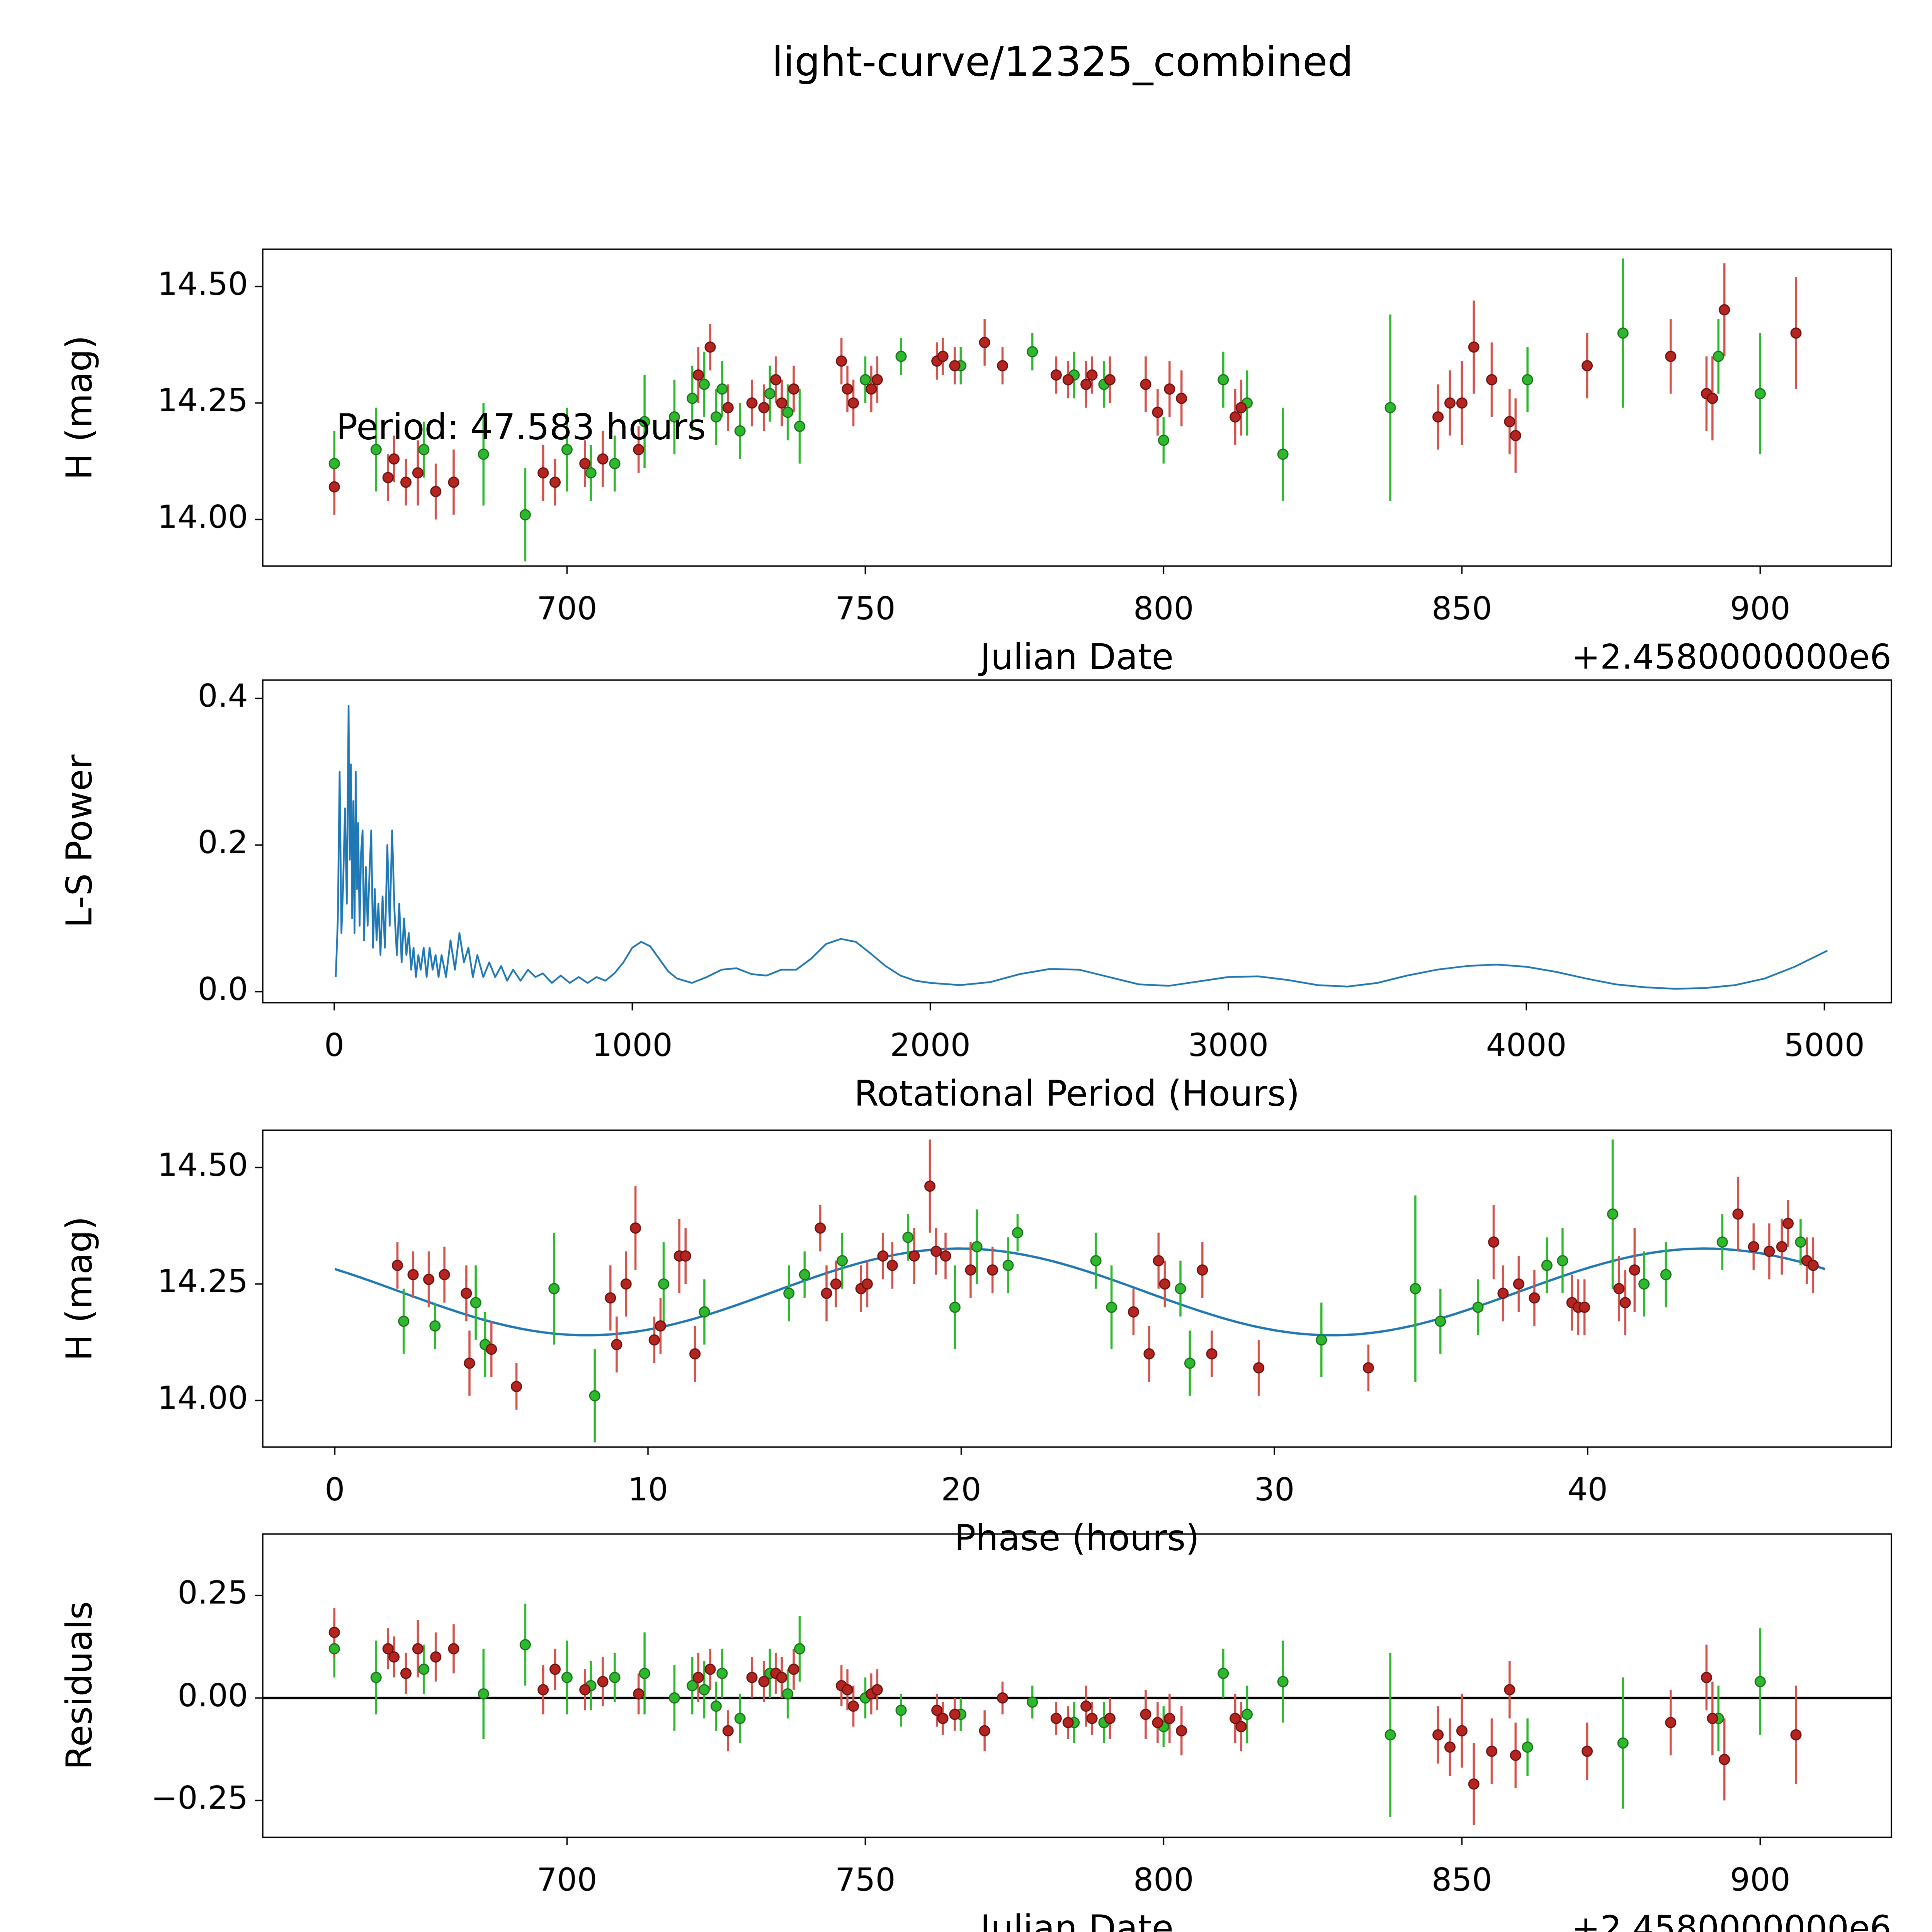 This screenshot has width=1932, height=1932. What do you see at coordinates (1063, 62) in the screenshot?
I see `figure-title: light-curve/12325_combined` at bounding box center [1063, 62].